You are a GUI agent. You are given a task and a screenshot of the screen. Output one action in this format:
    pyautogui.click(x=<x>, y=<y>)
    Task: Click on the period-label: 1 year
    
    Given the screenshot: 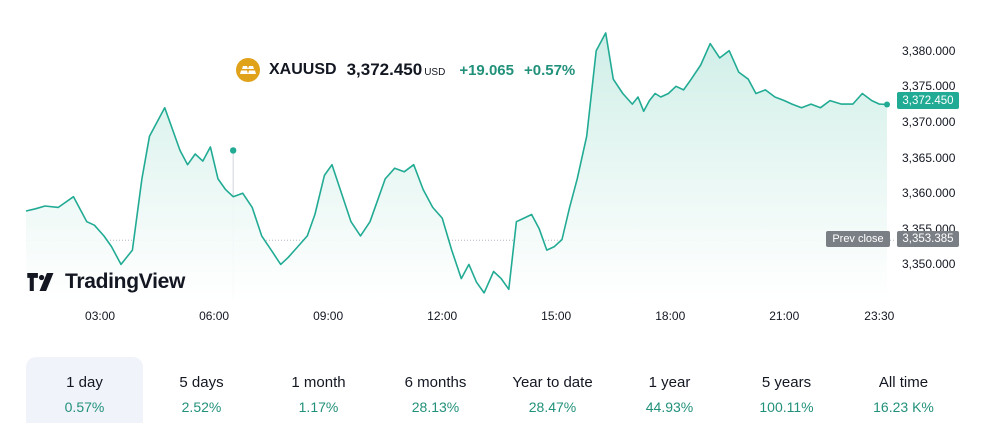 What is the action you would take?
    pyautogui.click(x=669, y=382)
    